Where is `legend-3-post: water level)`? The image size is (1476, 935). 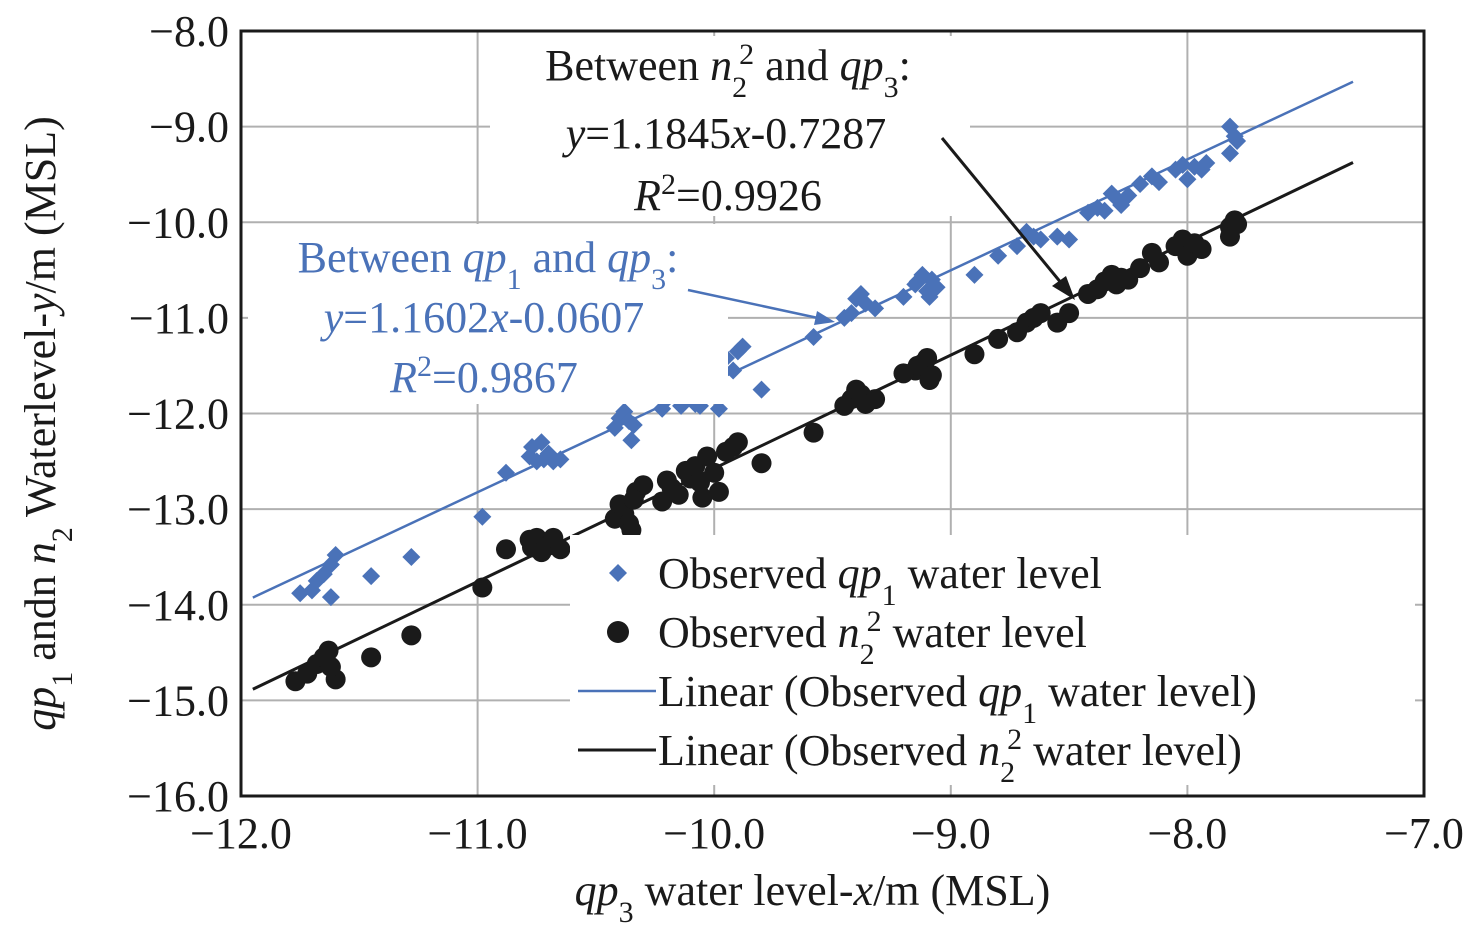 legend-3-post: water level) is located at coordinates (1132, 750).